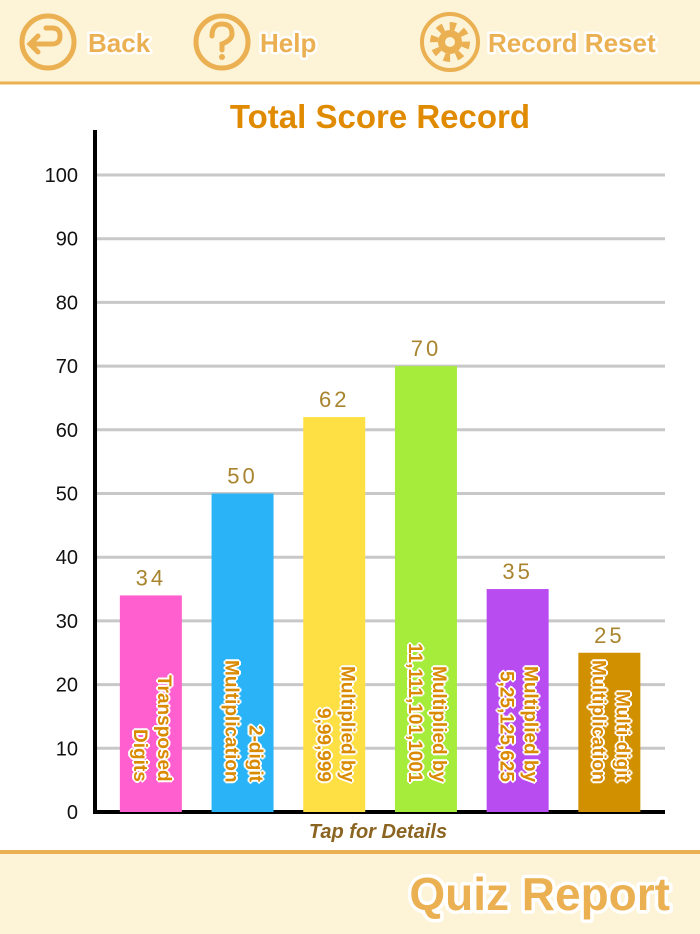 This screenshot has width=700, height=934. What do you see at coordinates (67, 240) in the screenshot?
I see `y-tick-label: 90` at bounding box center [67, 240].